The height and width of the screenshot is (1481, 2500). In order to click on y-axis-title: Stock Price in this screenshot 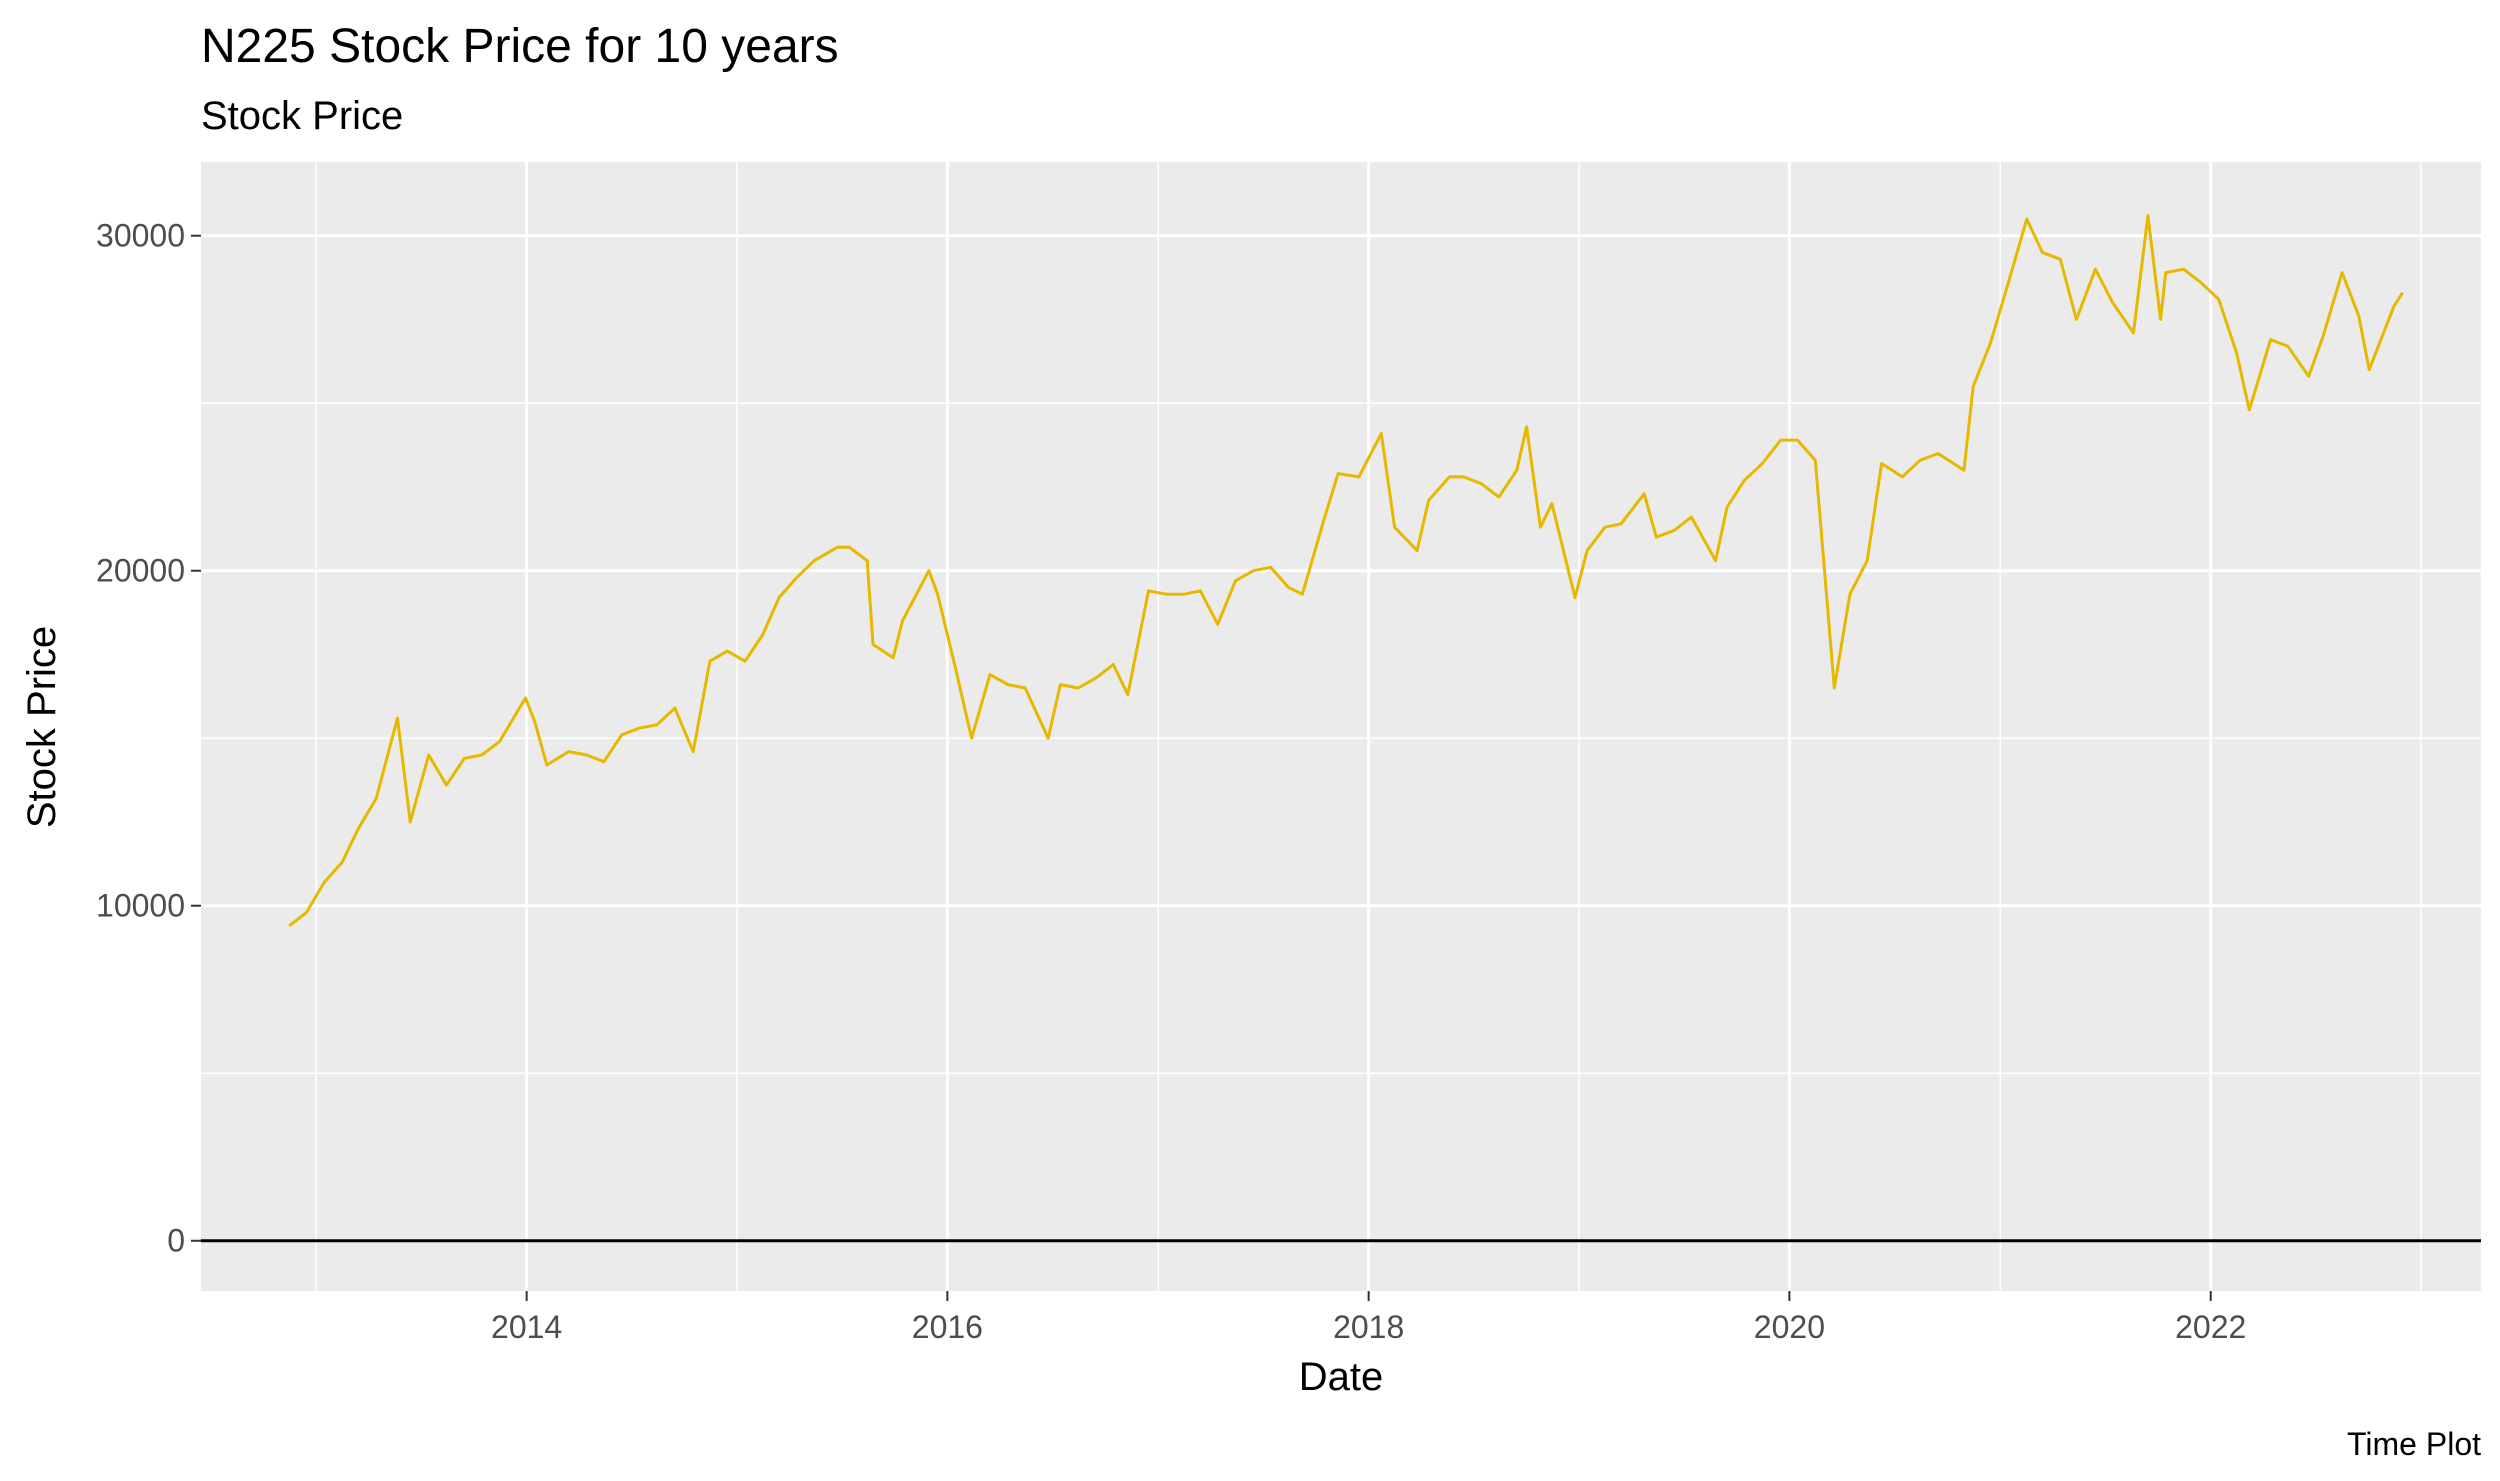, I will do `click(42, 727)`.